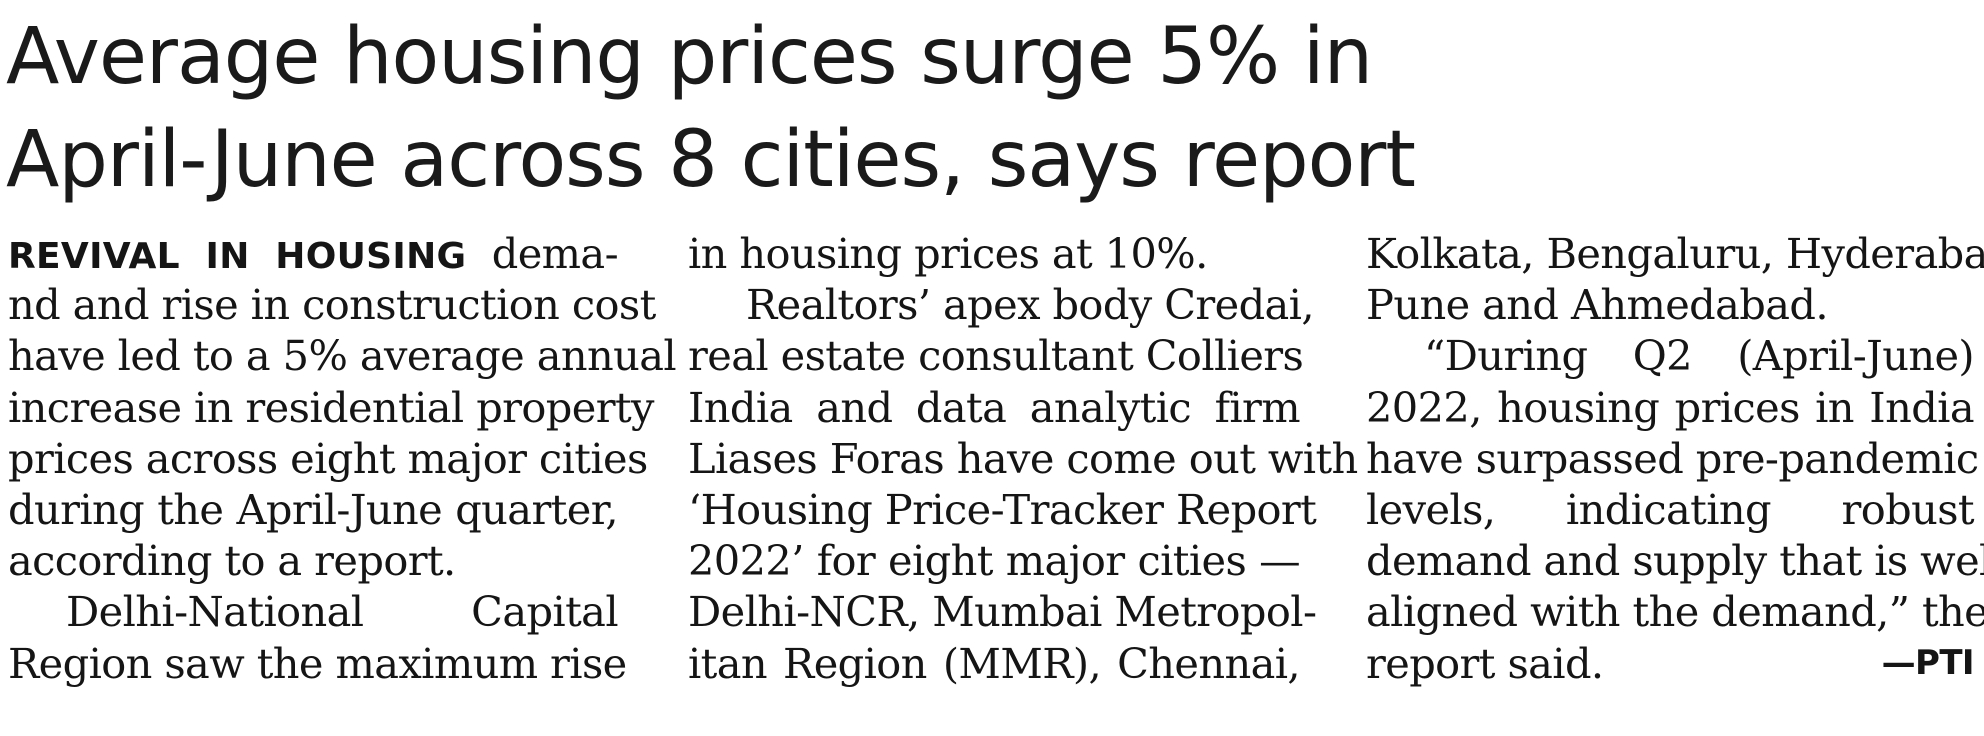  I want to click on text-line: have led to a 5% average annual, so click(342, 356).